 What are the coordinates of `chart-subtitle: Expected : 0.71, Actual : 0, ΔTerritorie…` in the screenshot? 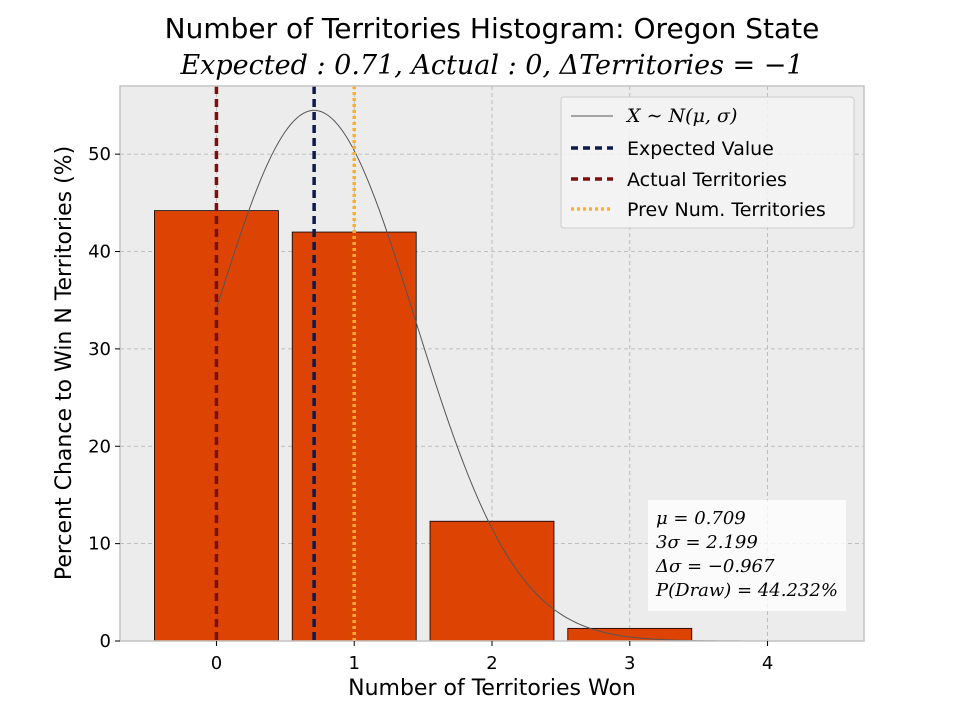 It's located at (491, 65).